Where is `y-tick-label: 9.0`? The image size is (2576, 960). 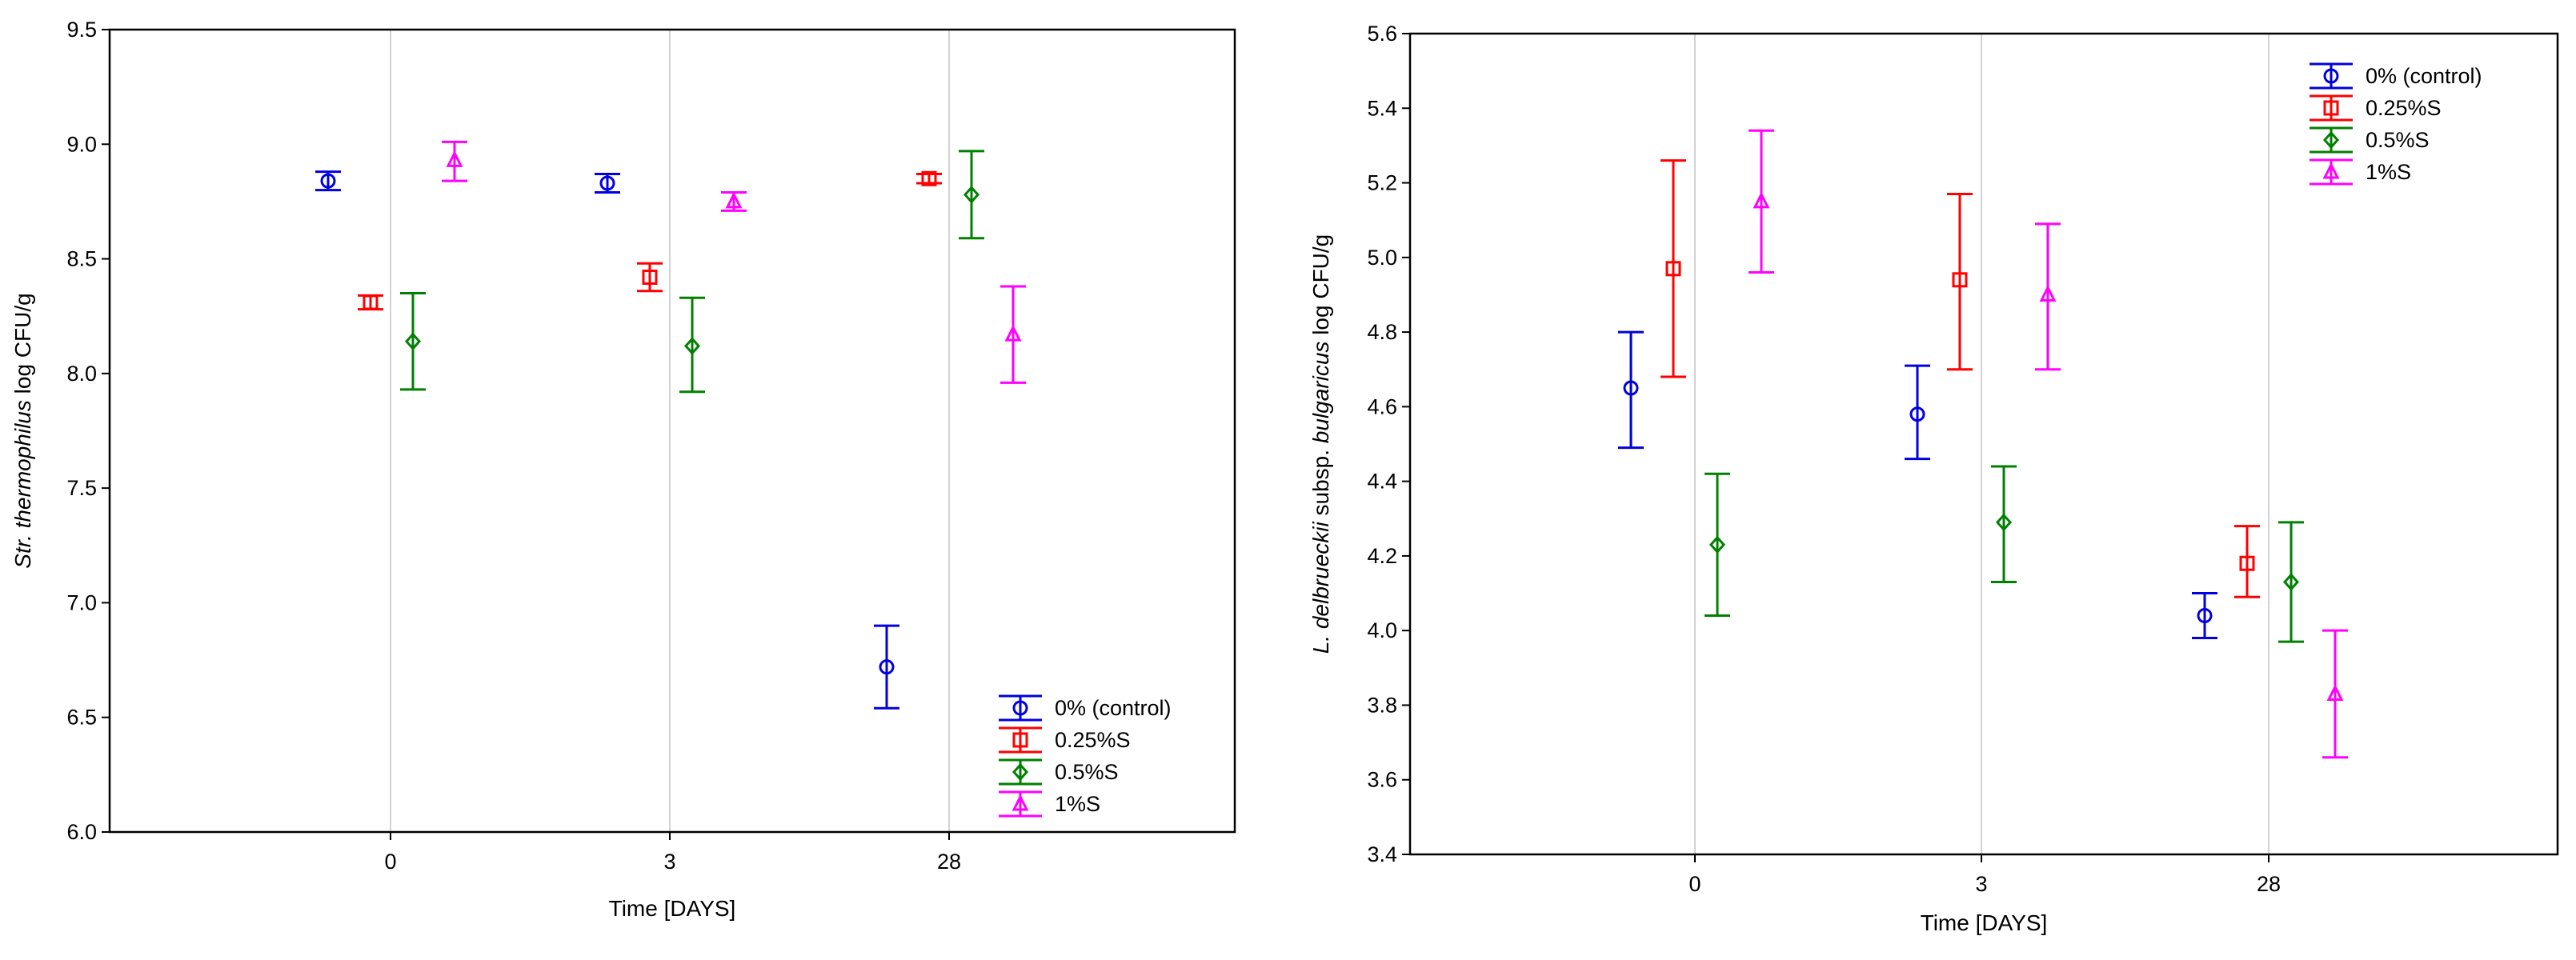
y-tick-label: 9.0 is located at coordinates (81, 144).